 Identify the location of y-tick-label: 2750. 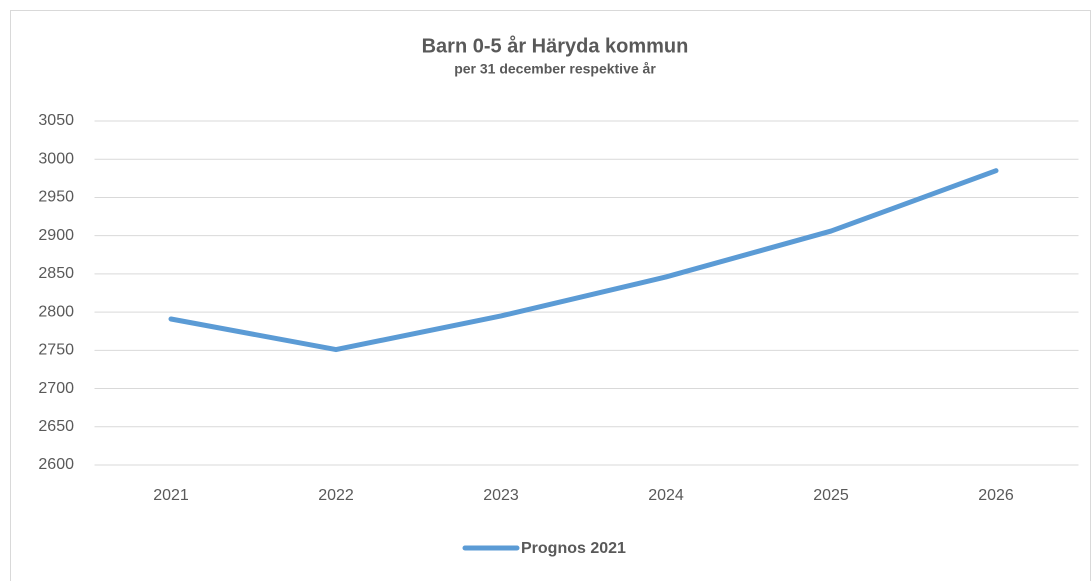
(56, 350).